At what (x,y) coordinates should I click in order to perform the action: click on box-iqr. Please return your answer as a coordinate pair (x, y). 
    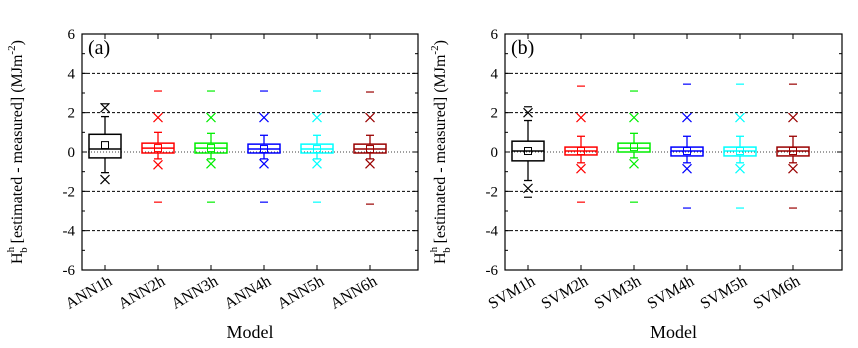
    Looking at the image, I should click on (105, 146).